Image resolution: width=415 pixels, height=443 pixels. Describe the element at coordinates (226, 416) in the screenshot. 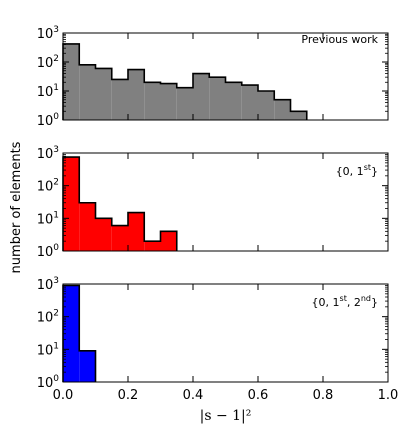

I see `x-axis-label: |s − 1|²` at that location.